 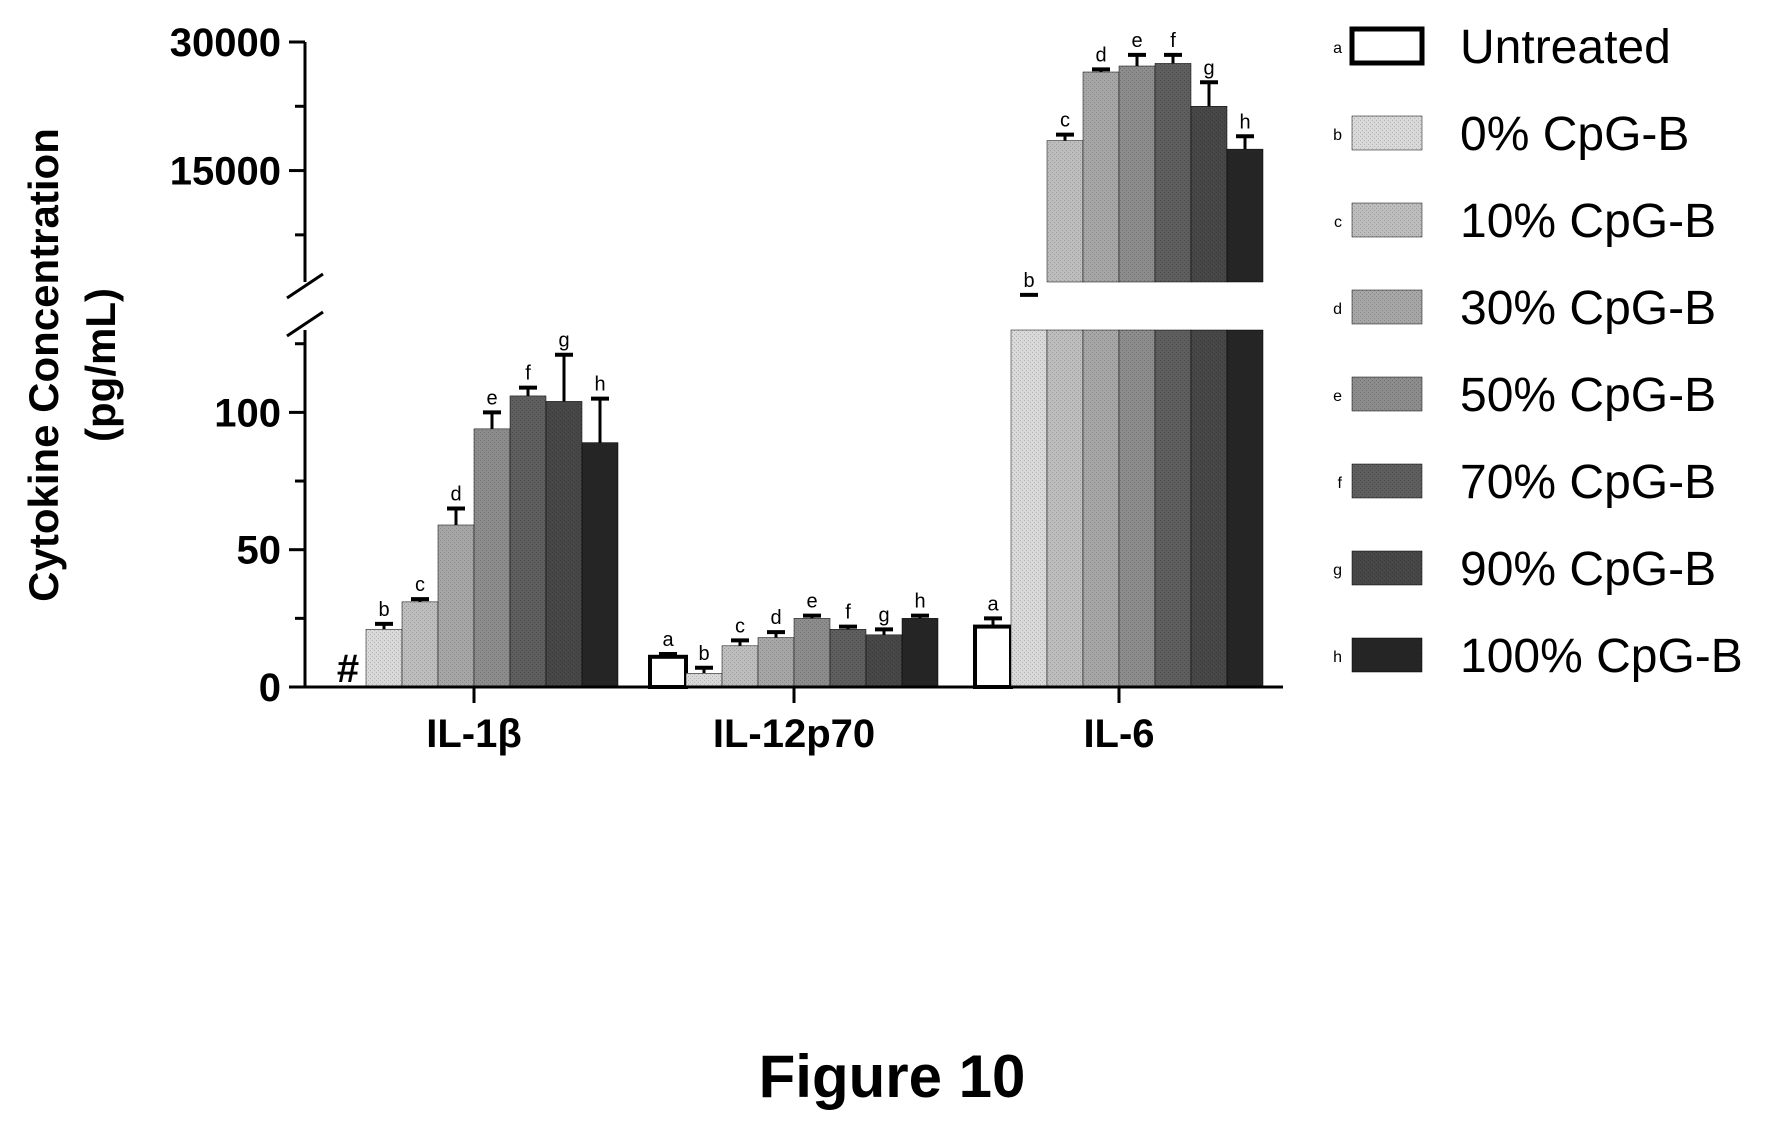 I want to click on bar-il12p70-e-letter-label: e, so click(x=811, y=602).